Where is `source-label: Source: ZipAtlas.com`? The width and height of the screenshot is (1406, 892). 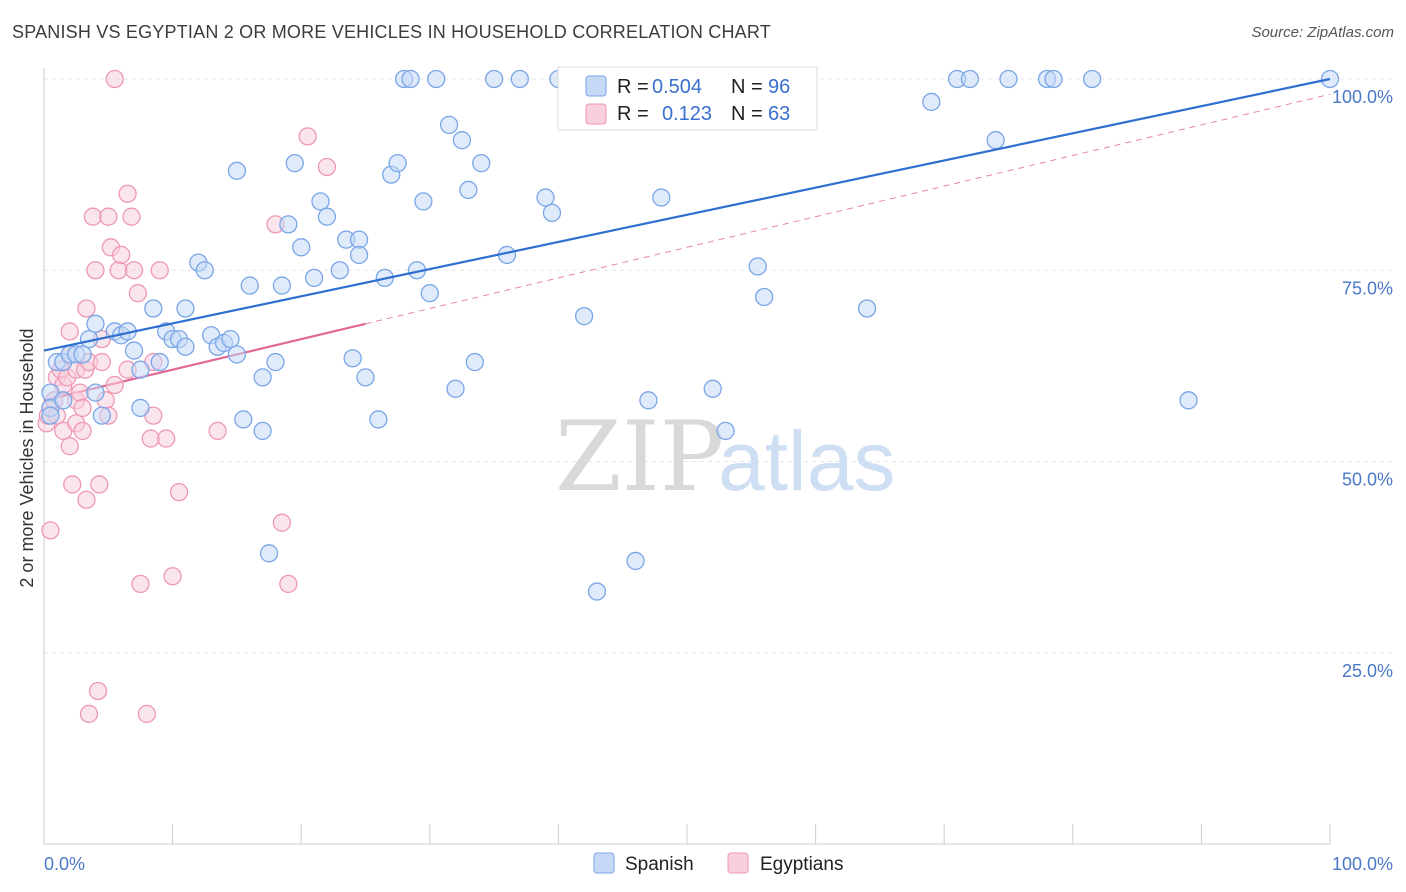 source-label: Source: ZipAtlas.com is located at coordinates (1322, 32).